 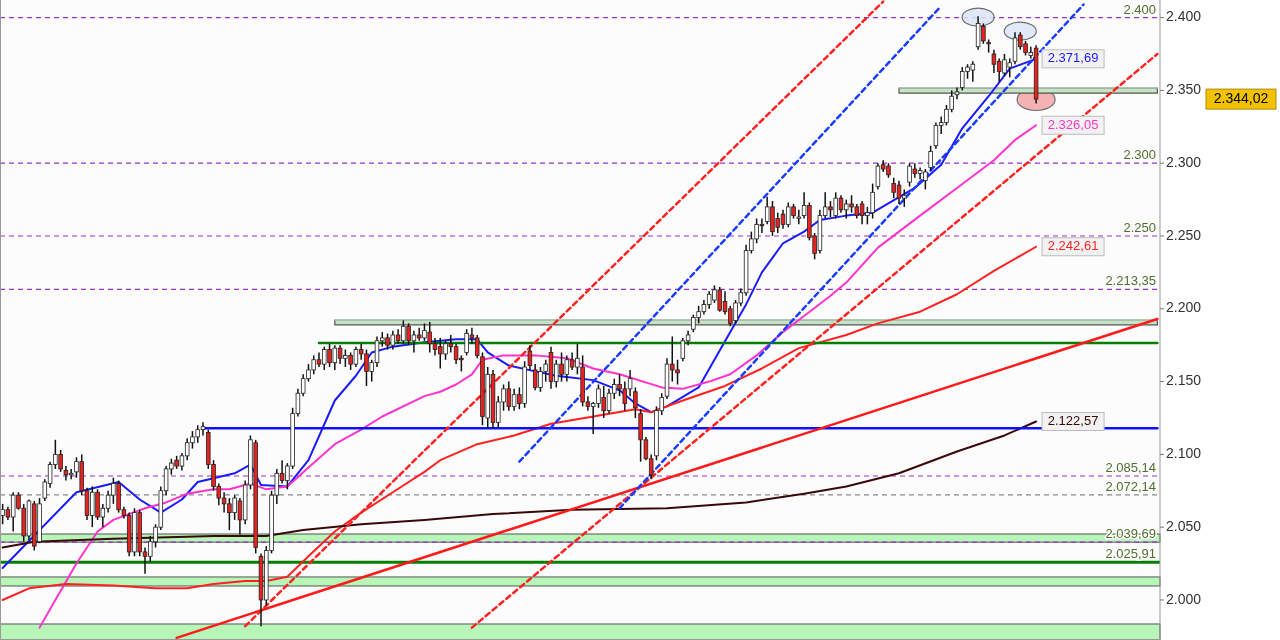 I want to click on data-label: 2.326,05, so click(x=1073, y=124).